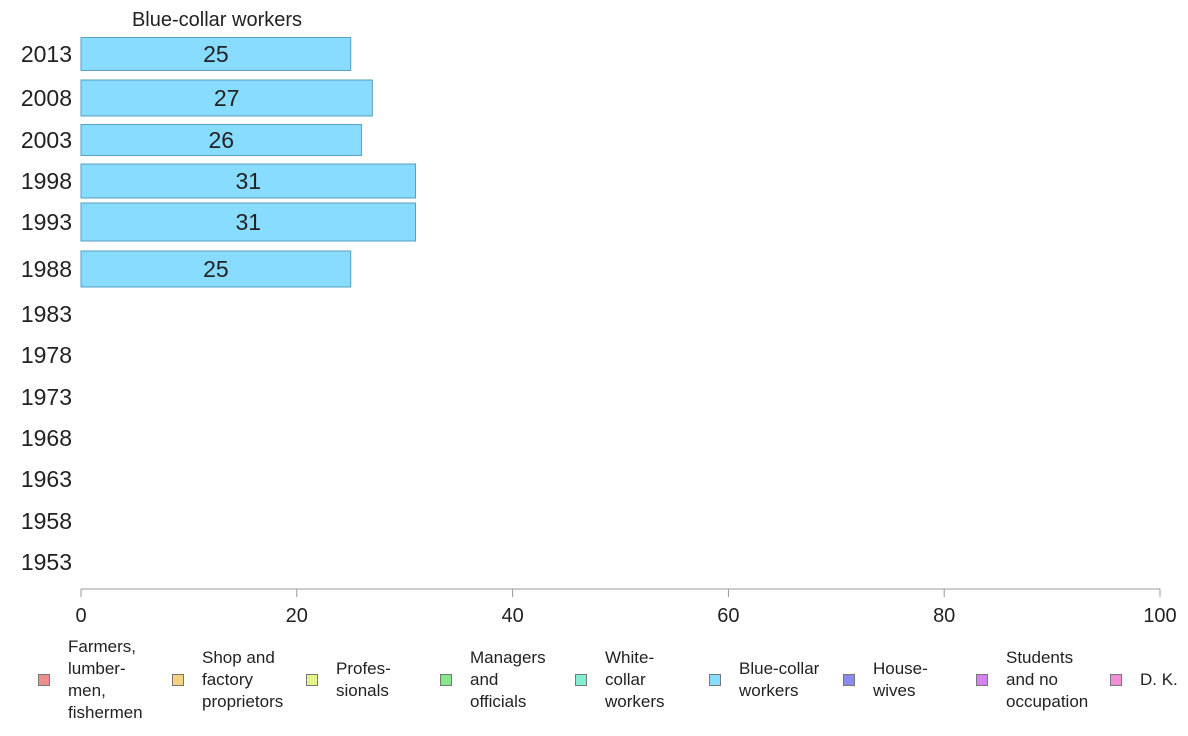  I want to click on bar-1998, so click(248, 181).